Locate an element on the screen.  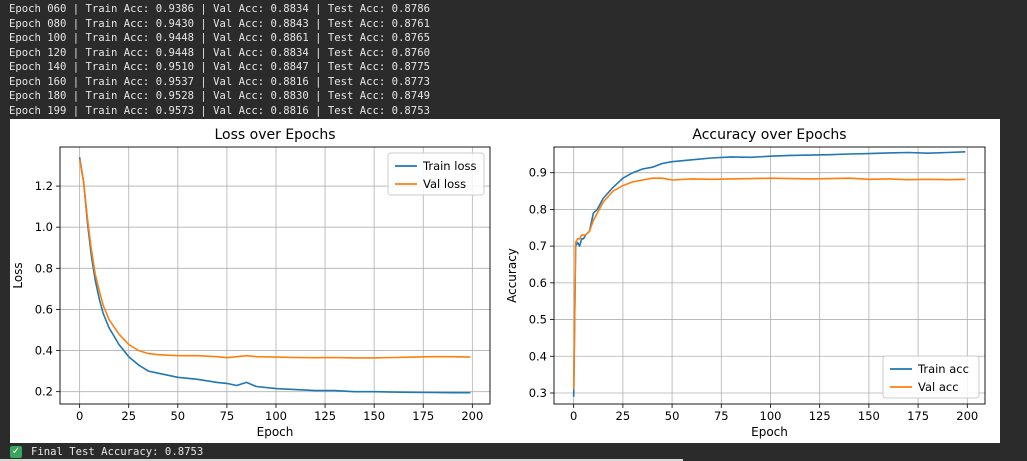
legend-label: Train acc is located at coordinates (943, 369).